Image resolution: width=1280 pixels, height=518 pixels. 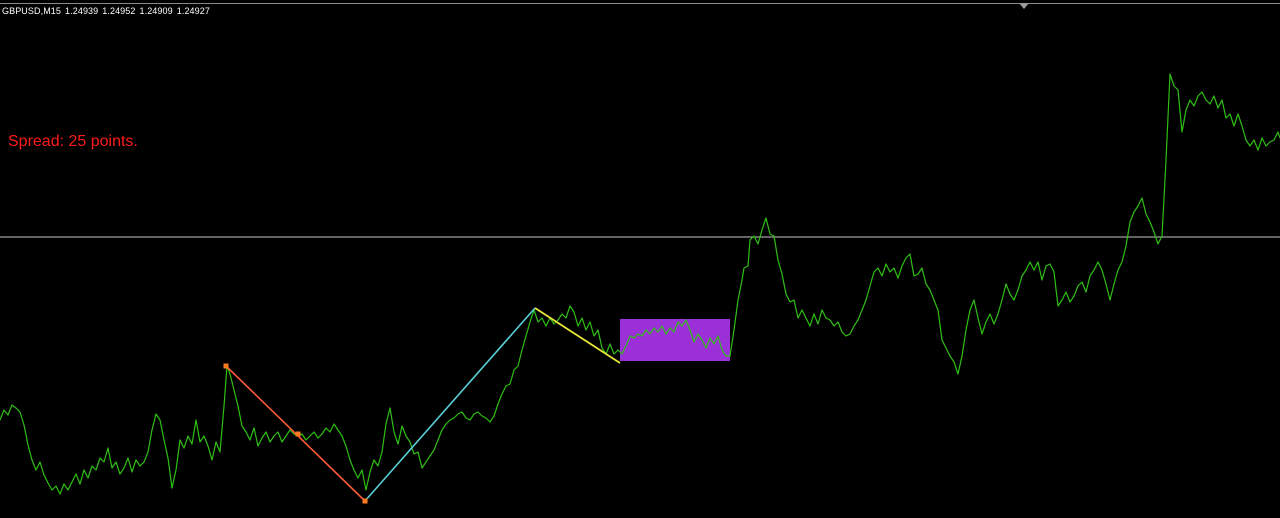 I want to click on chart-shift-marker, so click(x=1024, y=6).